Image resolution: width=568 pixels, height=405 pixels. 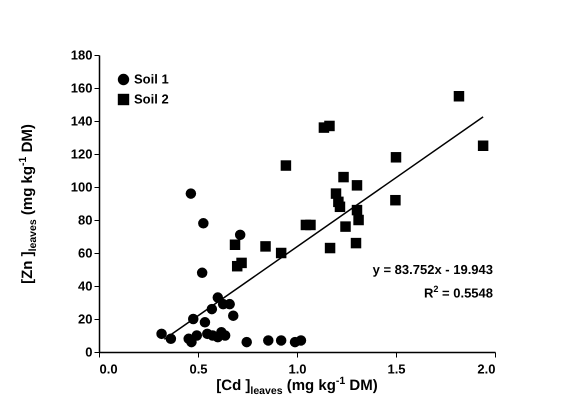 I want to click on x-tick-label: 1.5, so click(x=396, y=369).